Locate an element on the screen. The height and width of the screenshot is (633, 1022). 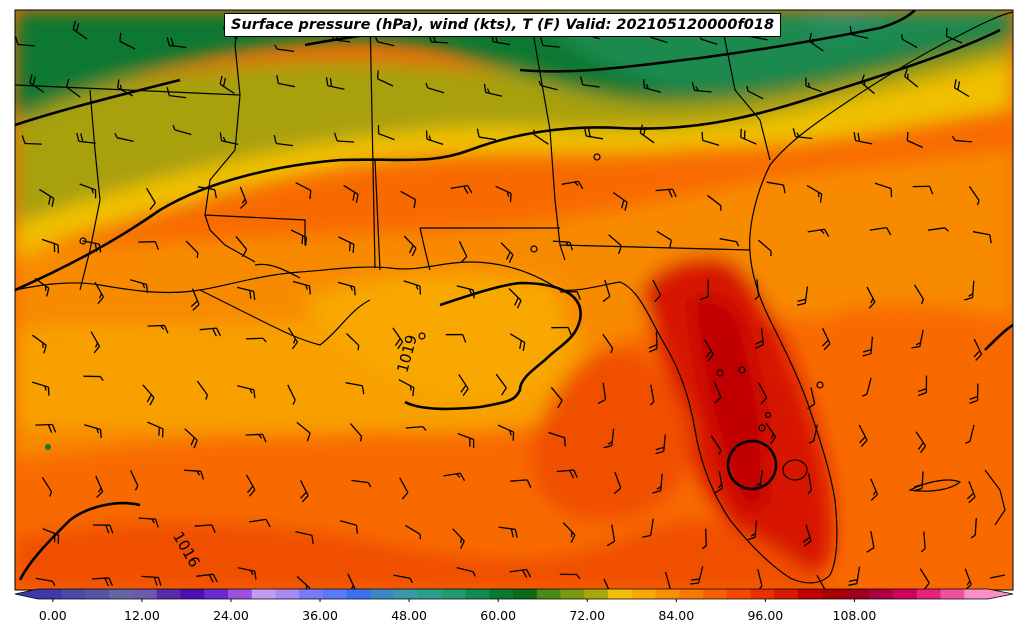
colorbar-tick-label: 84.00 is located at coordinates (676, 615).